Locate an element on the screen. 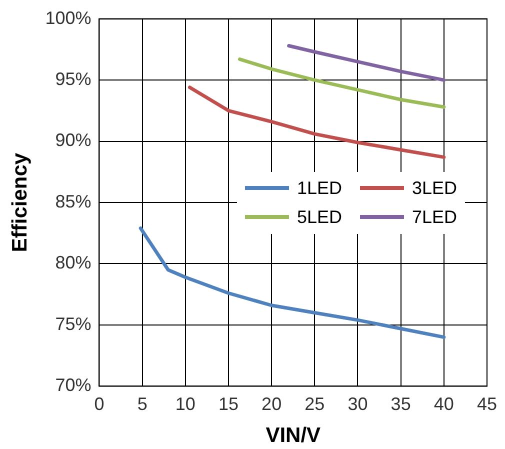  x-tick-label: 5 is located at coordinates (142, 404).